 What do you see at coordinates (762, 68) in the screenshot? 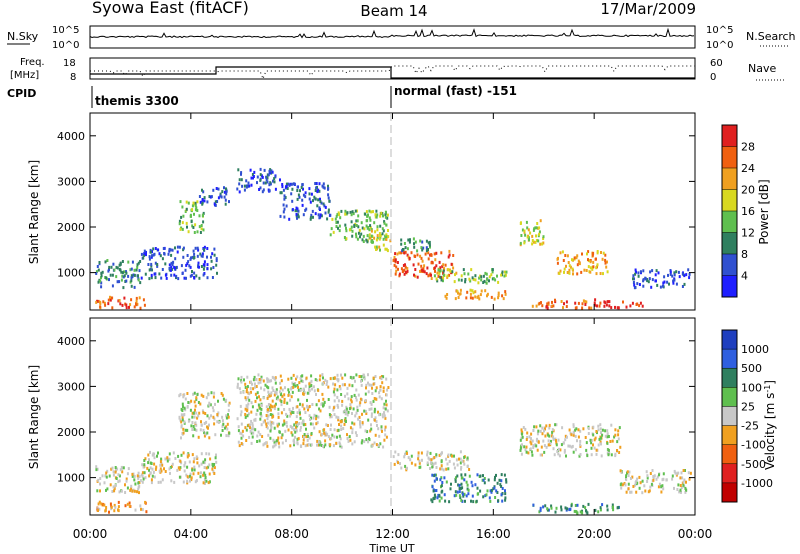
I see `nave-label: Nave` at bounding box center [762, 68].